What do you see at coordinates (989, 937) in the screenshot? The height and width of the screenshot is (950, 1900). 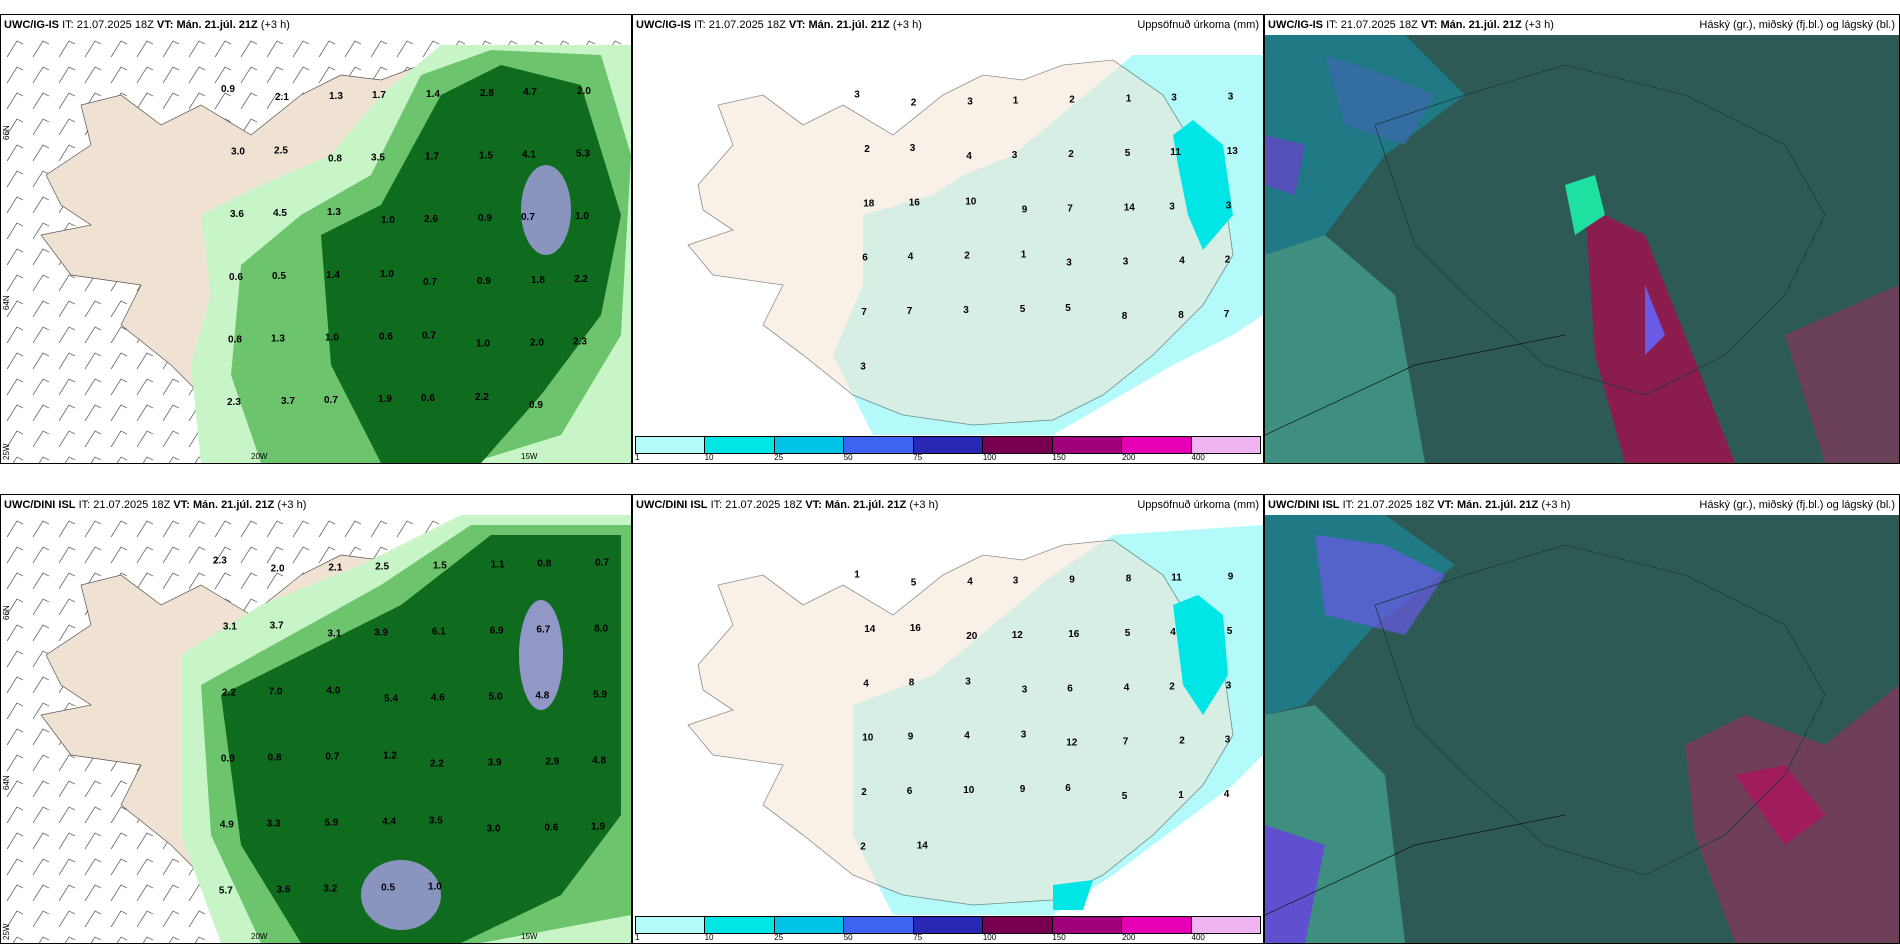 I see `colorbar-label: 100` at bounding box center [989, 937].